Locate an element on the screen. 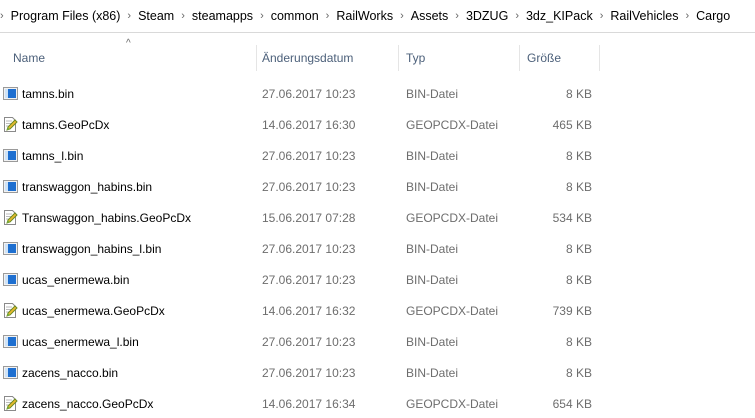  breadcrumb-label: 3dz_KIPack is located at coordinates (559, 16).